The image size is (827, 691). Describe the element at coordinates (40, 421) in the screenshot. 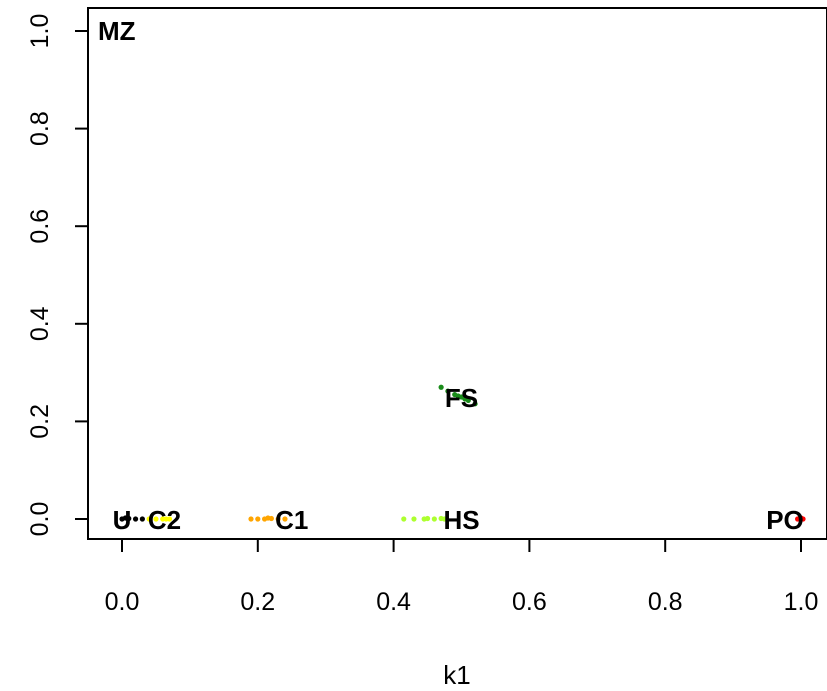

I see `y-tick-label: 0.2` at that location.